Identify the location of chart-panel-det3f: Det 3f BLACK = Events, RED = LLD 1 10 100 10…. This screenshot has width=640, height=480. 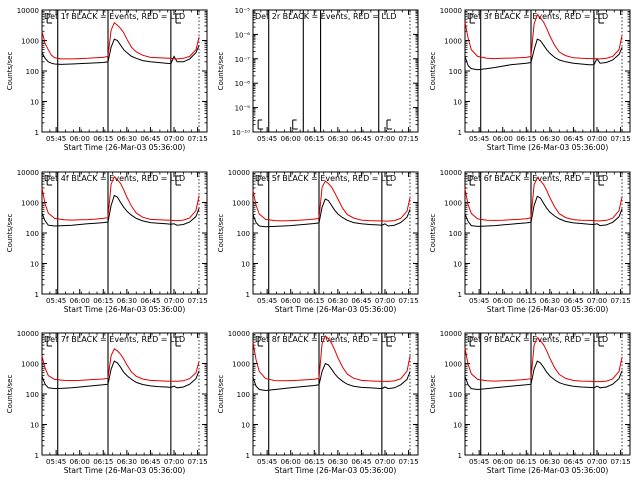
(530, 79).